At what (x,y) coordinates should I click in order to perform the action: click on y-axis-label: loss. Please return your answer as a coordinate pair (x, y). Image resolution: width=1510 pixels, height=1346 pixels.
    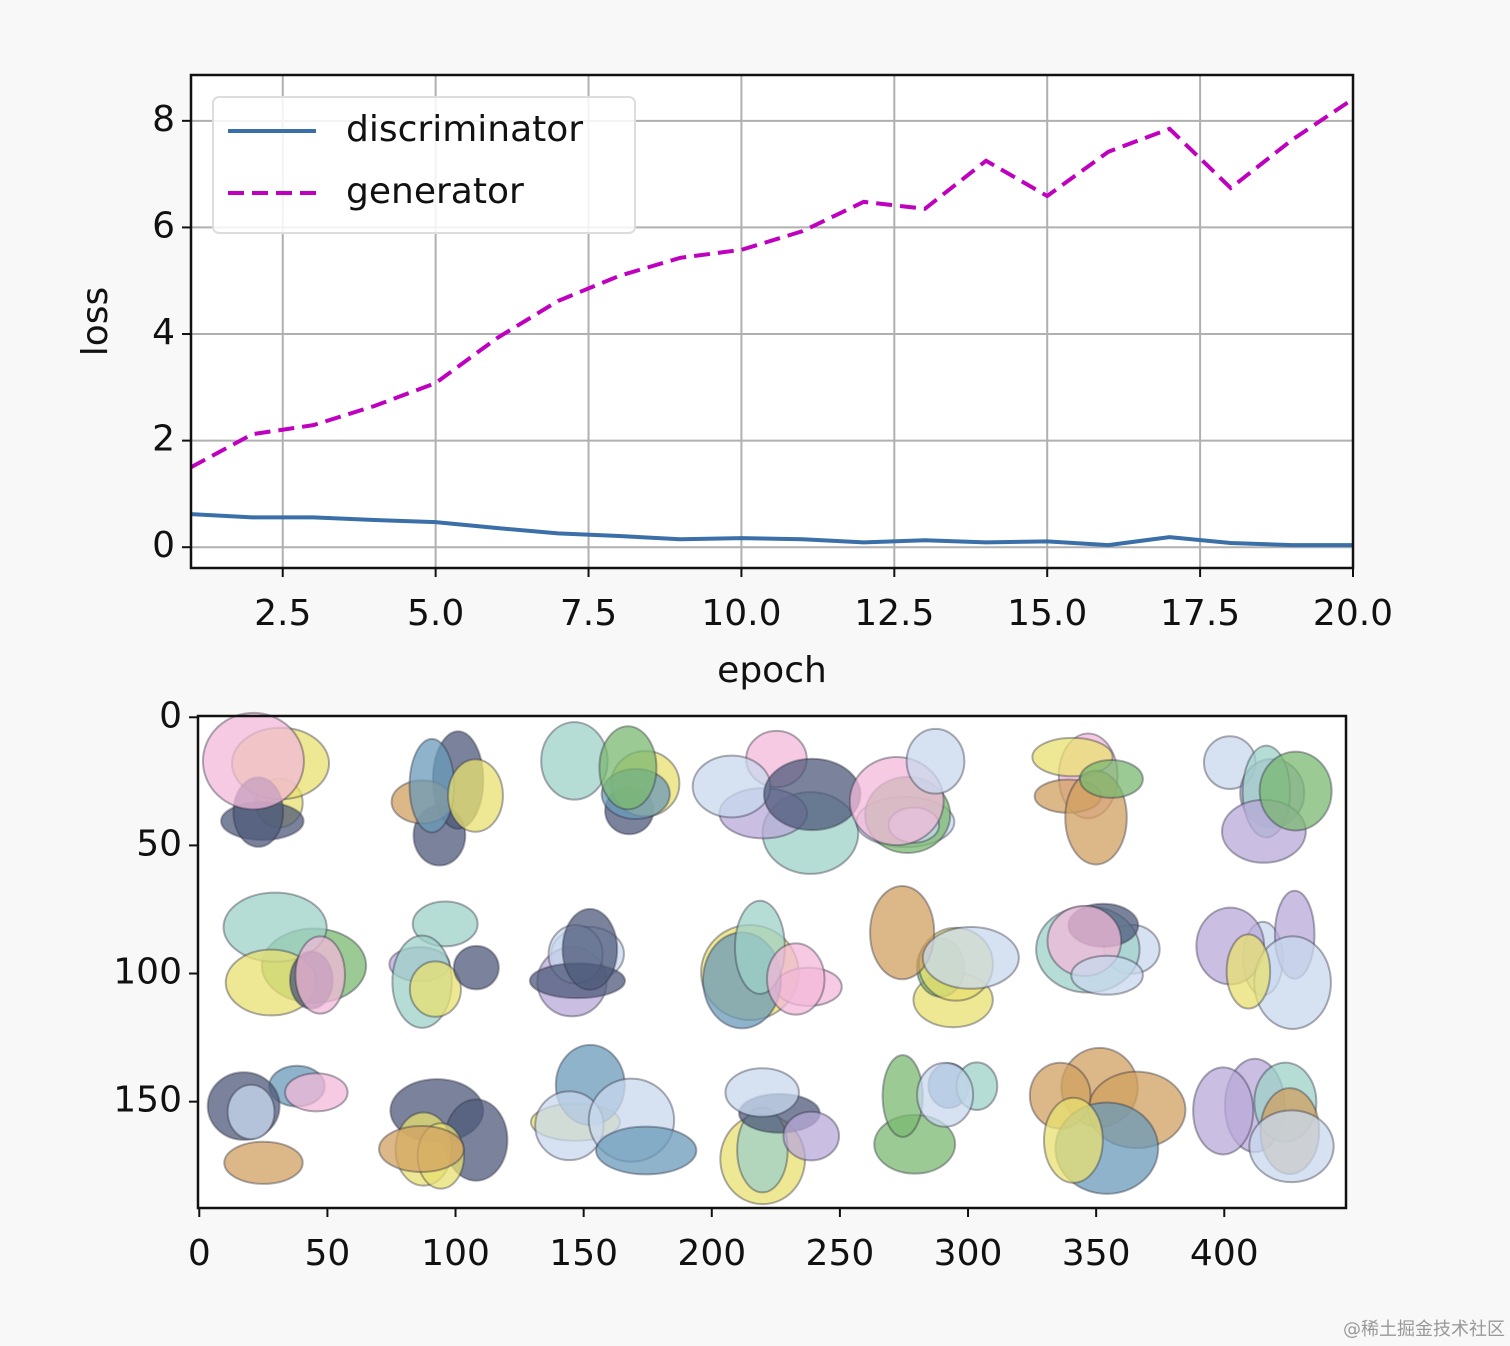
    Looking at the image, I should click on (95, 322).